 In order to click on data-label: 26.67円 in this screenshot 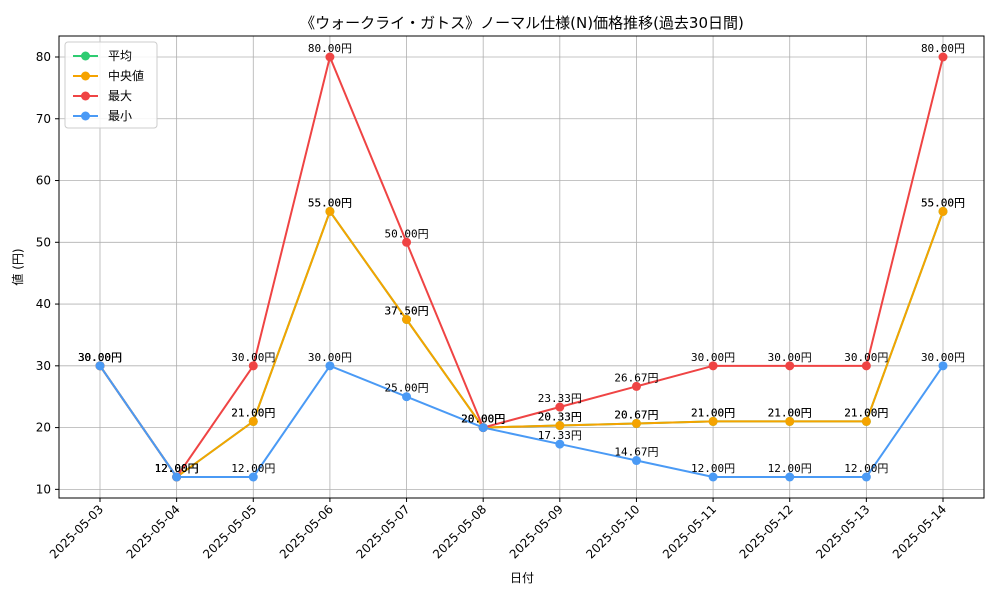, I will do `click(636, 377)`.